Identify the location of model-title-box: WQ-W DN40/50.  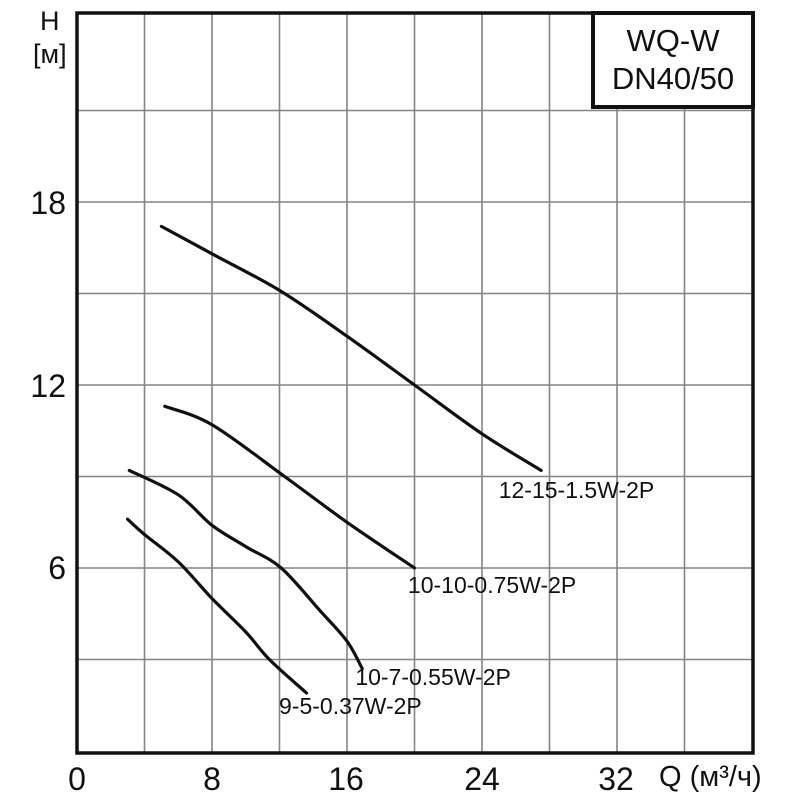
(673, 60).